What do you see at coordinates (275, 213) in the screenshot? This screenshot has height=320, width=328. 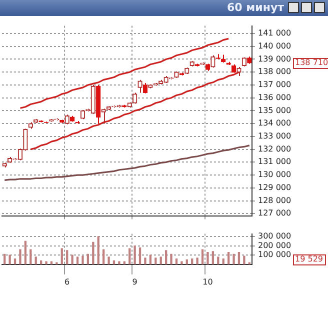 I see `y-tick-label: 127 000` at bounding box center [275, 213].